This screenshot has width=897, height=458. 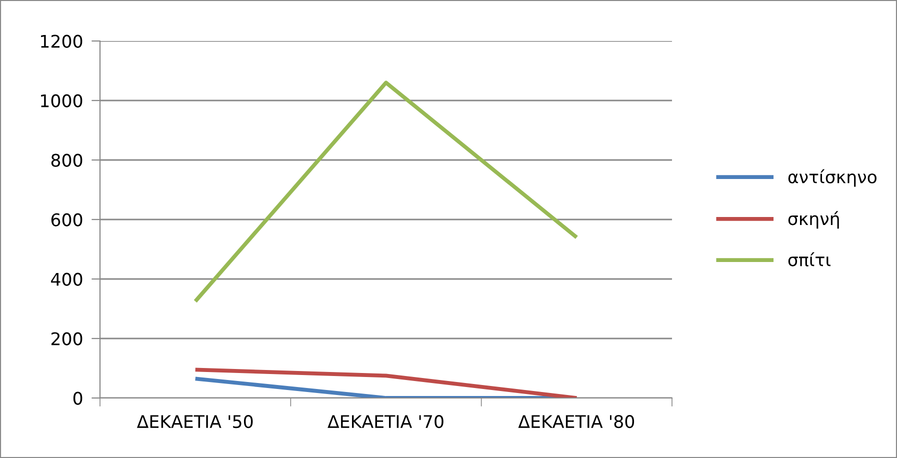 What do you see at coordinates (576, 421) in the screenshot?
I see `x-tick-label: ΔΕΚΑΕΤΙΑ '80` at bounding box center [576, 421].